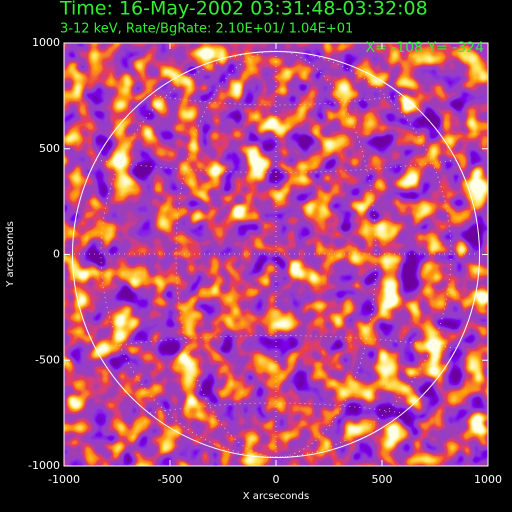 Image resolution: width=512 pixels, height=512 pixels. What do you see at coordinates (243, 10) in the screenshot?
I see `chart-title: Time: 16-May-2002 03:31:48-03:32:08` at bounding box center [243, 10].